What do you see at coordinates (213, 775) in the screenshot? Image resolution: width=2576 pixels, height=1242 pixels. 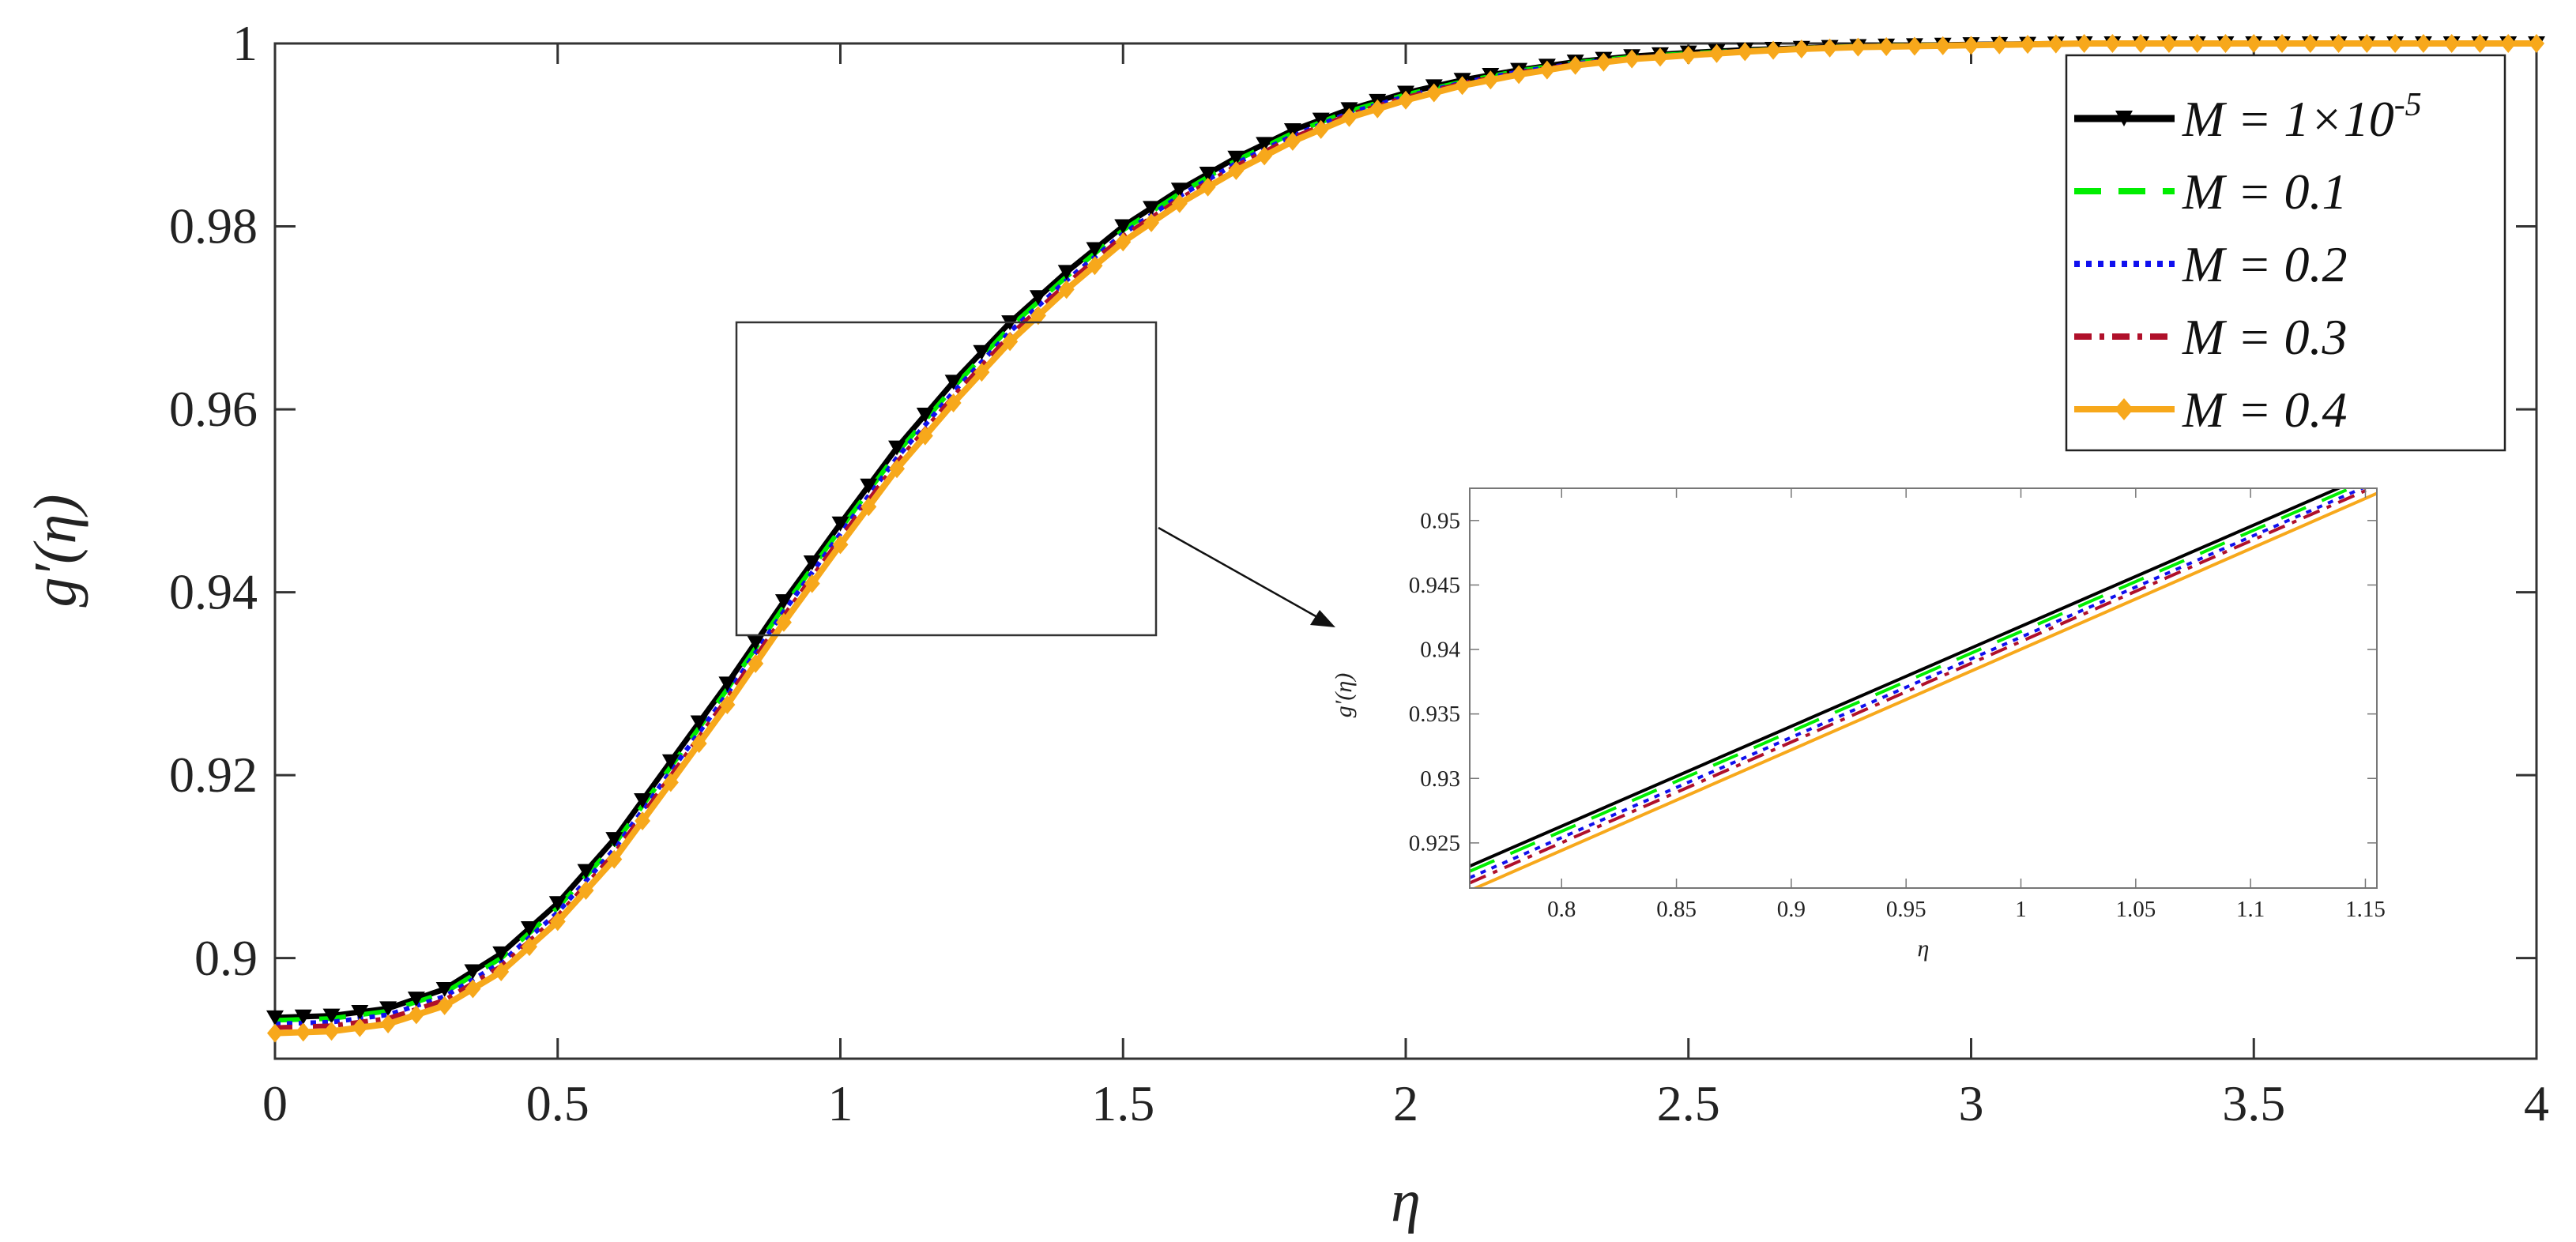 I see `main-y-tick-label: 0.92` at bounding box center [213, 775].